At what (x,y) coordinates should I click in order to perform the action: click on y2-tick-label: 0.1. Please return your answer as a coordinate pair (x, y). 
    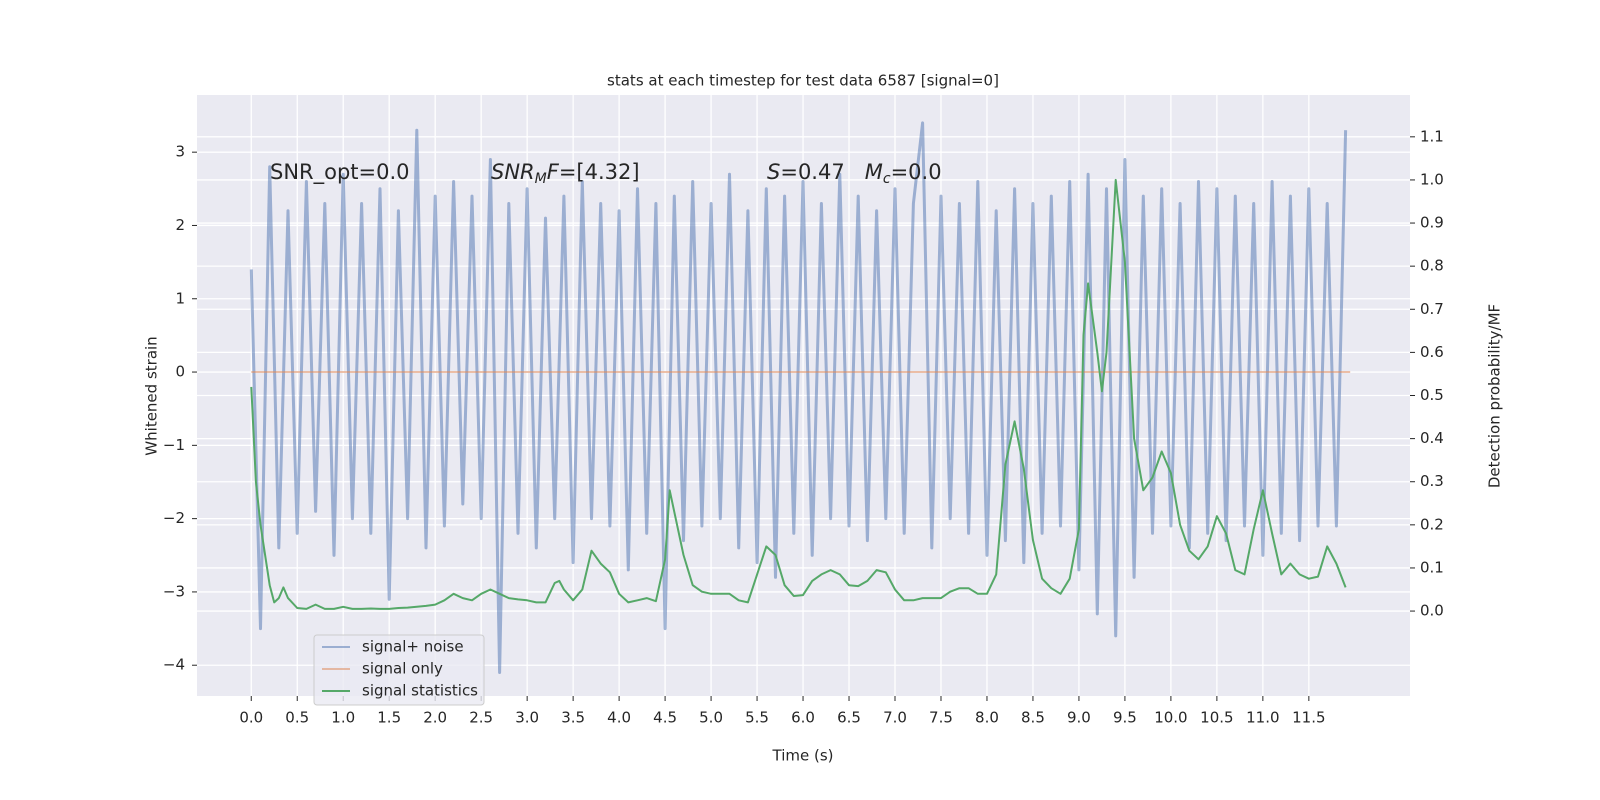
    Looking at the image, I should click on (1432, 567).